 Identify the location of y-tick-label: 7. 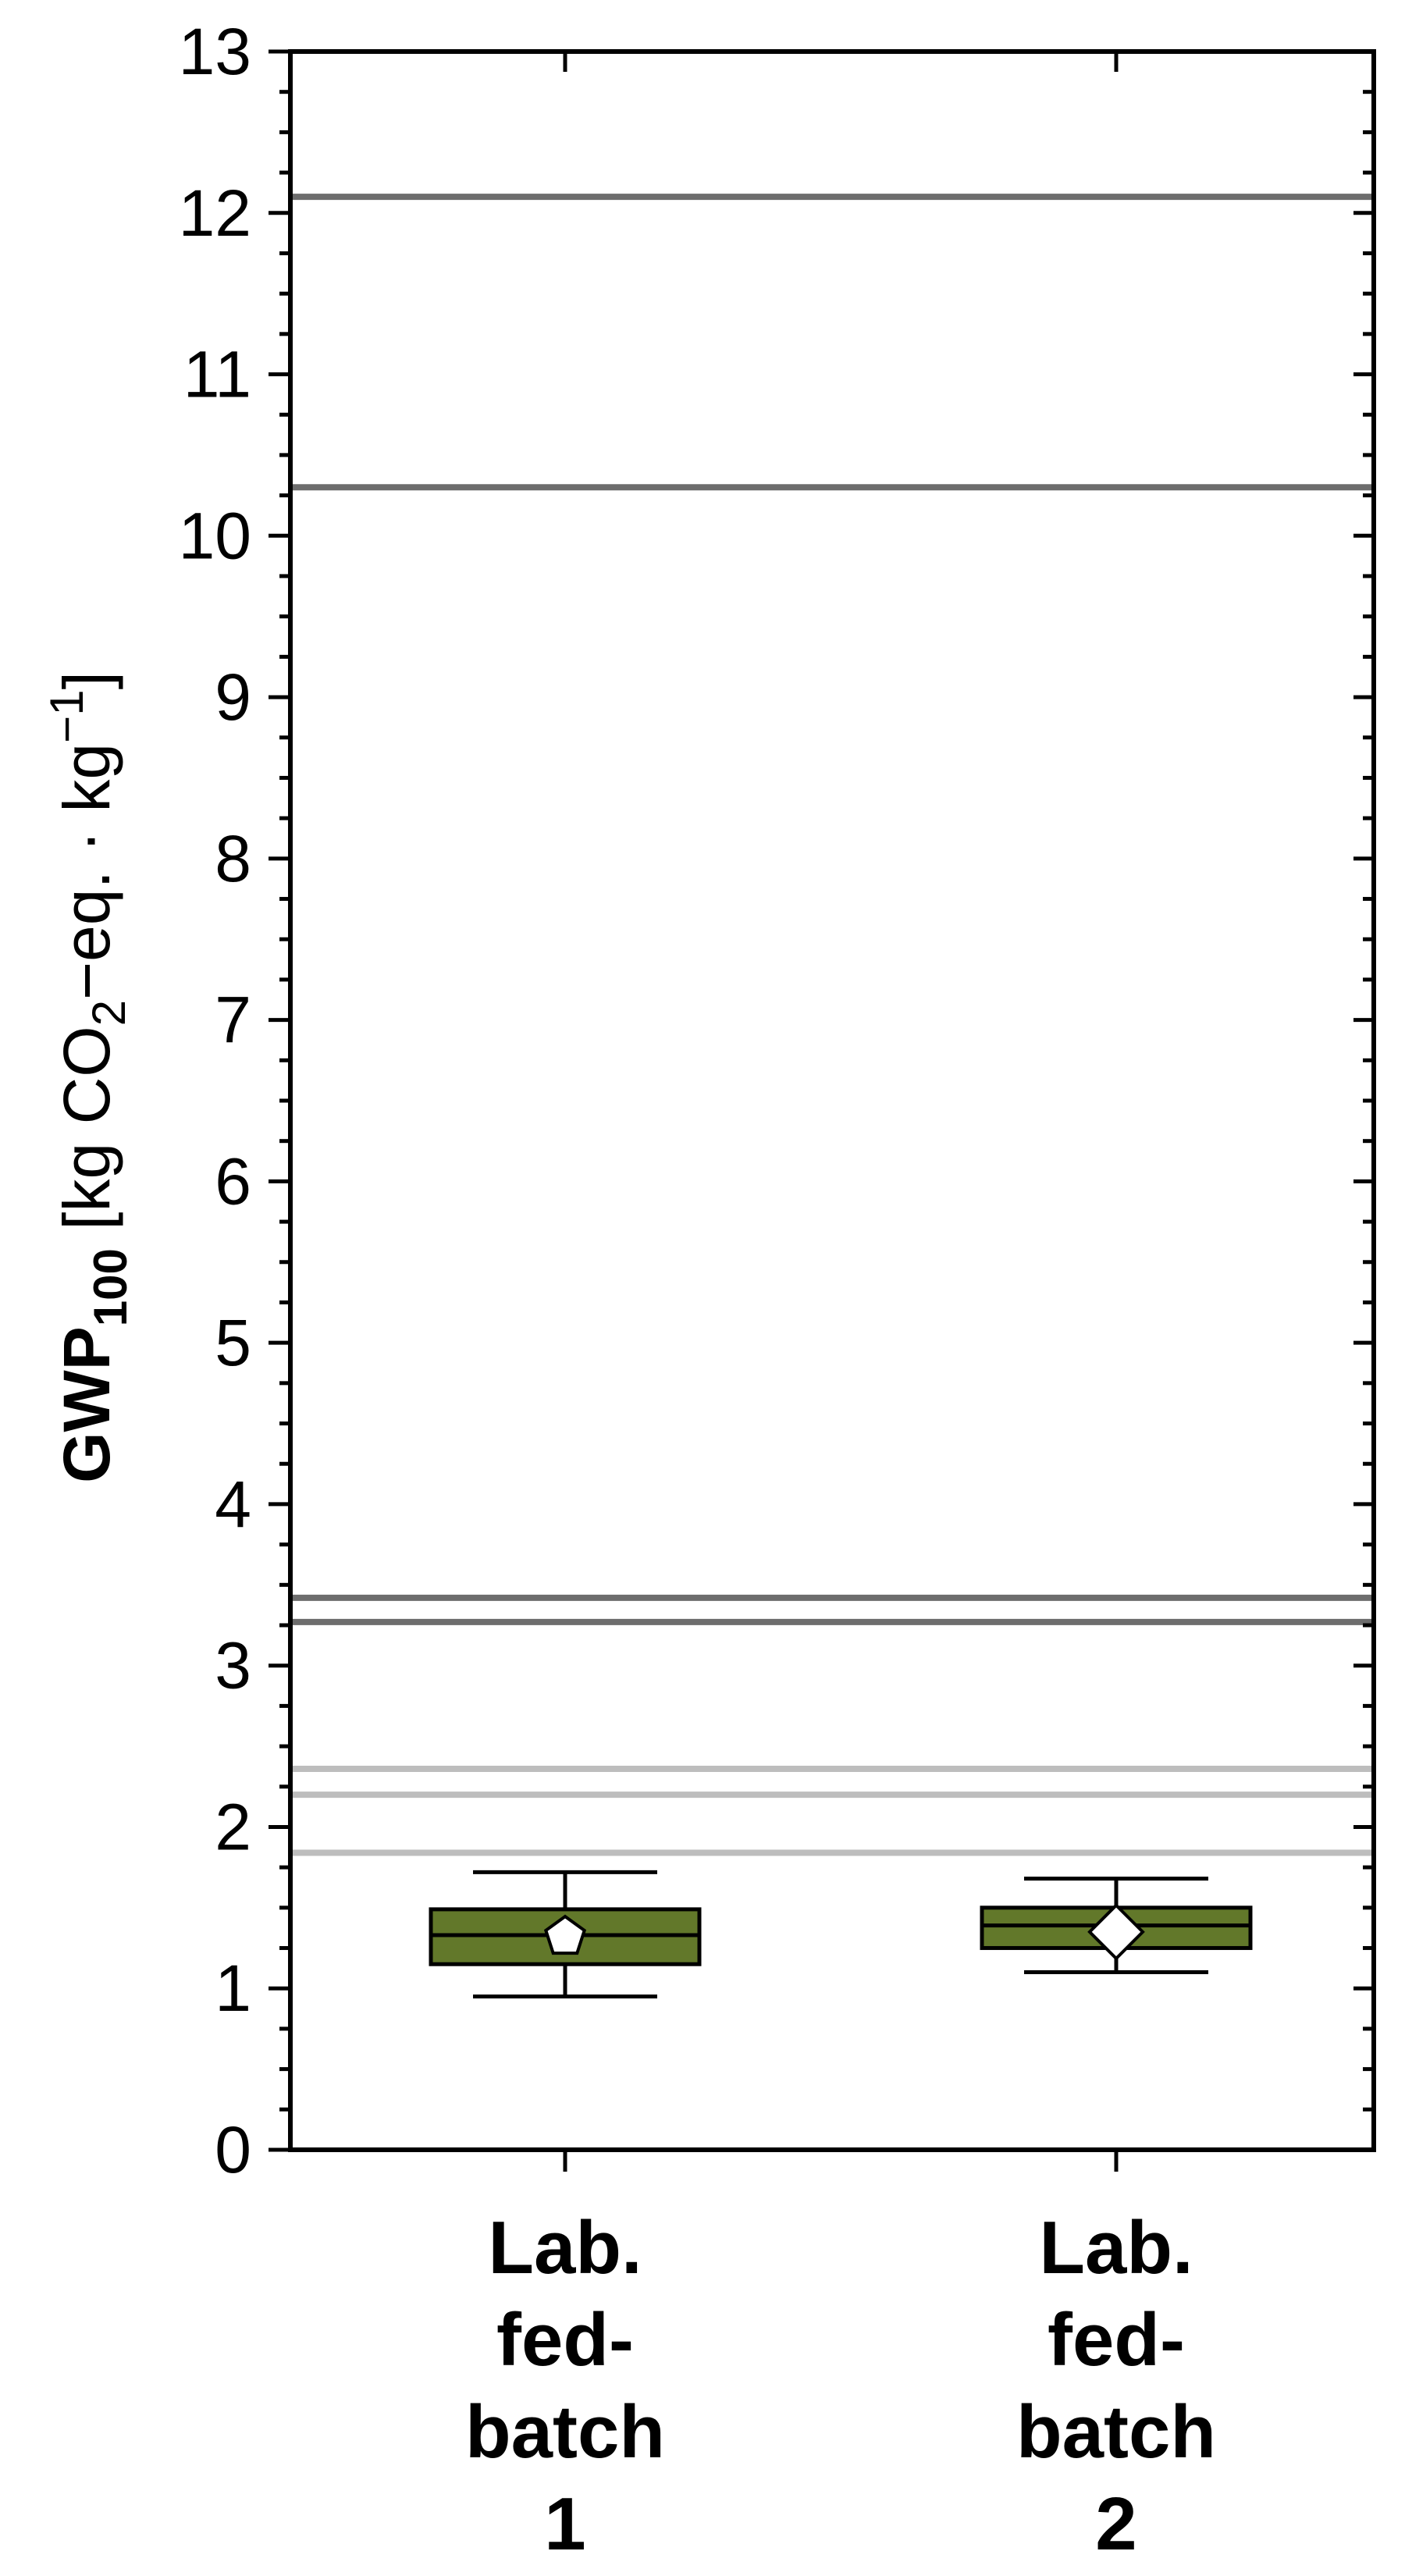
(233, 1020).